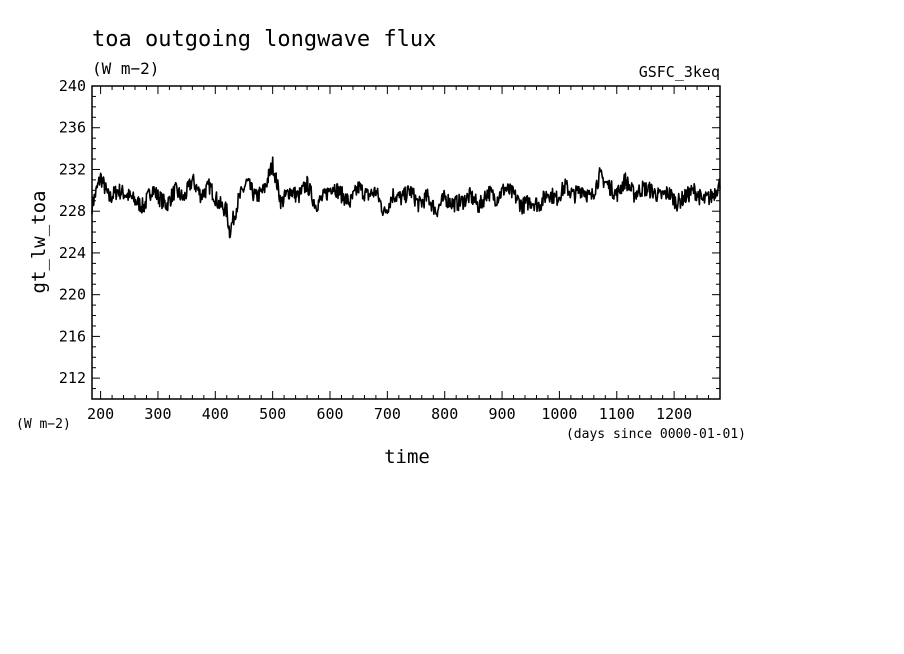 Image resolution: width=904 pixels, height=654 pixels. What do you see at coordinates (387, 414) in the screenshot?
I see `x-tick-label: 700` at bounding box center [387, 414].